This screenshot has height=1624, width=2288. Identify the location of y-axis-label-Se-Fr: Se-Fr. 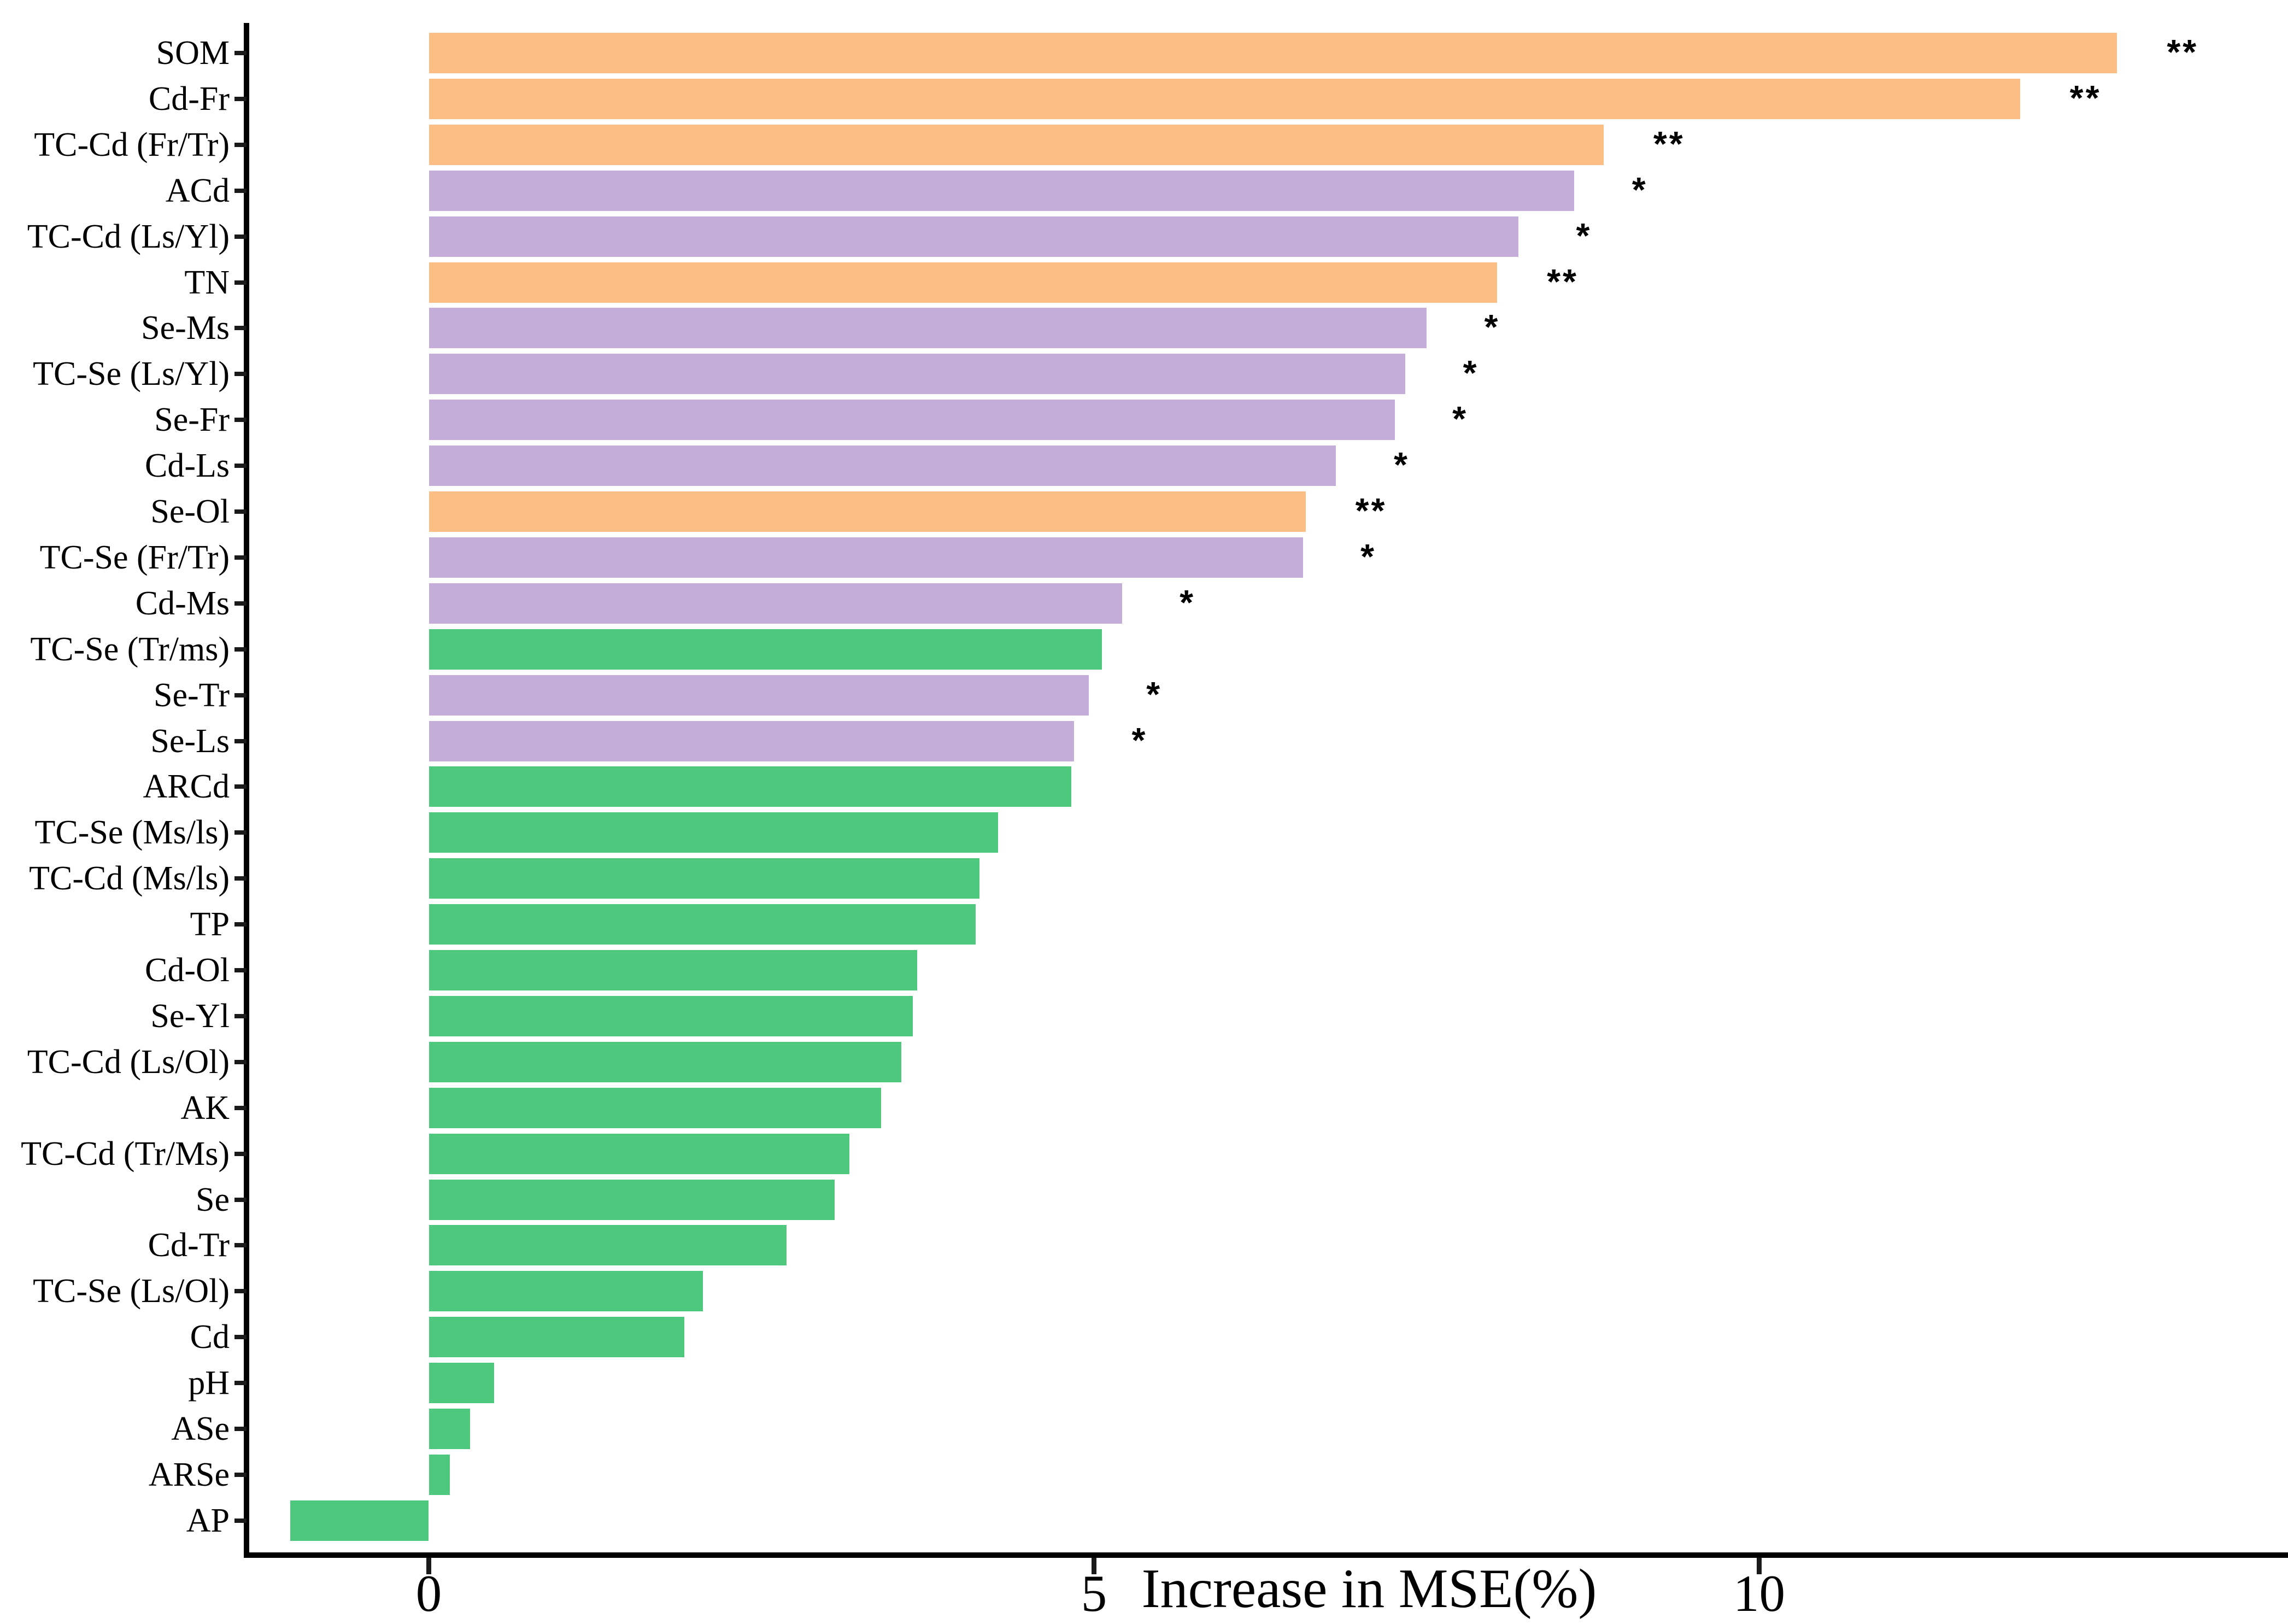
(192, 420).